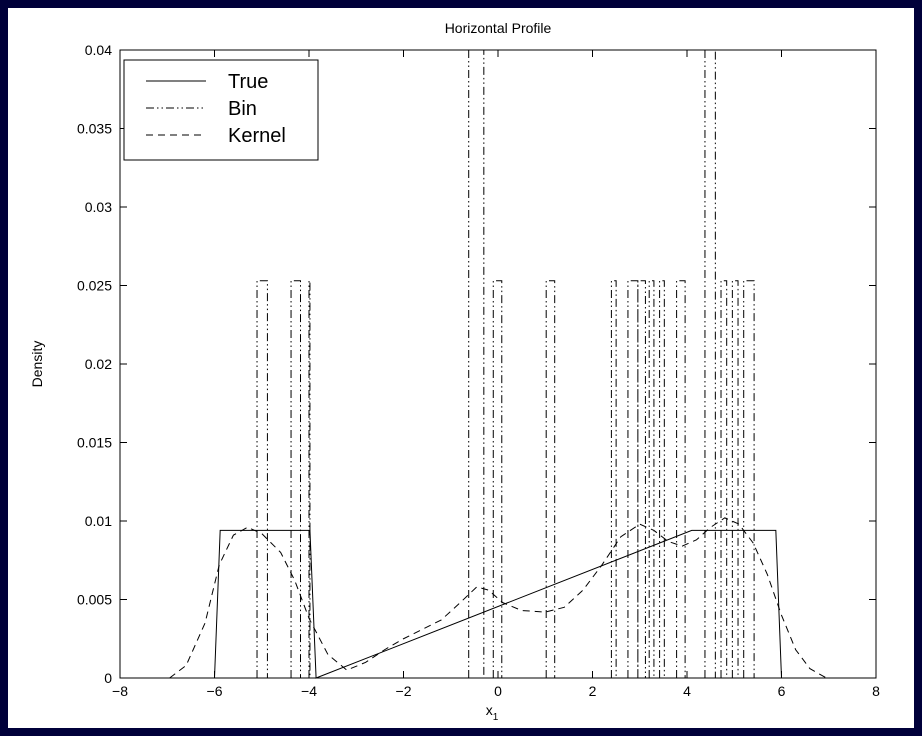 The height and width of the screenshot is (736, 922). What do you see at coordinates (98, 207) in the screenshot?
I see `y-tick-label: 0.03` at bounding box center [98, 207].